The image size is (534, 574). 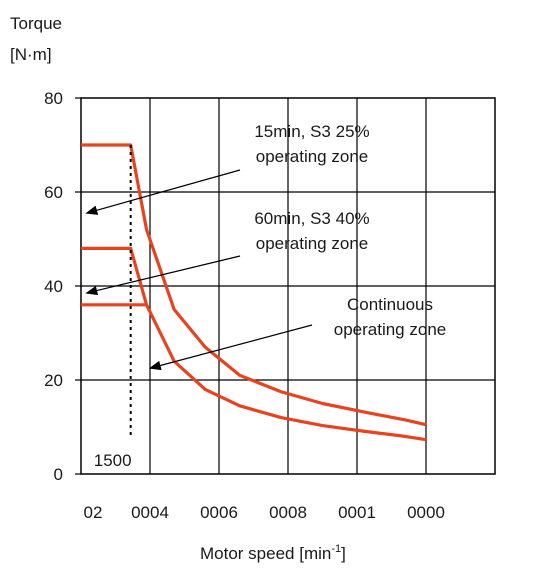 I want to click on x-axis-label-main: Motor speed [min, so click(x=265, y=553).